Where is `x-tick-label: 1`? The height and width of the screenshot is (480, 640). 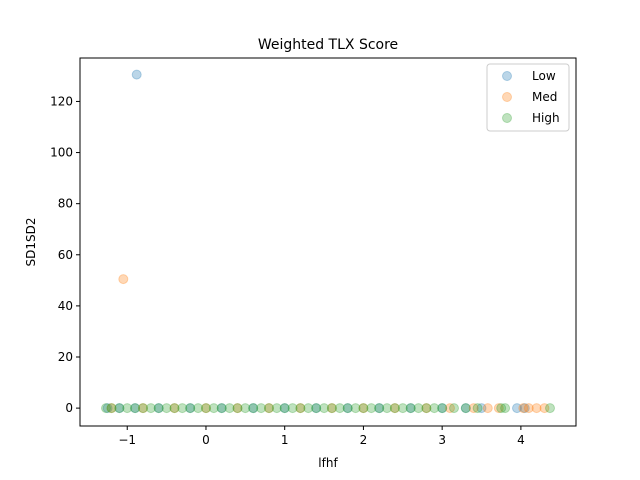
x-tick-label: 1 is located at coordinates (285, 440).